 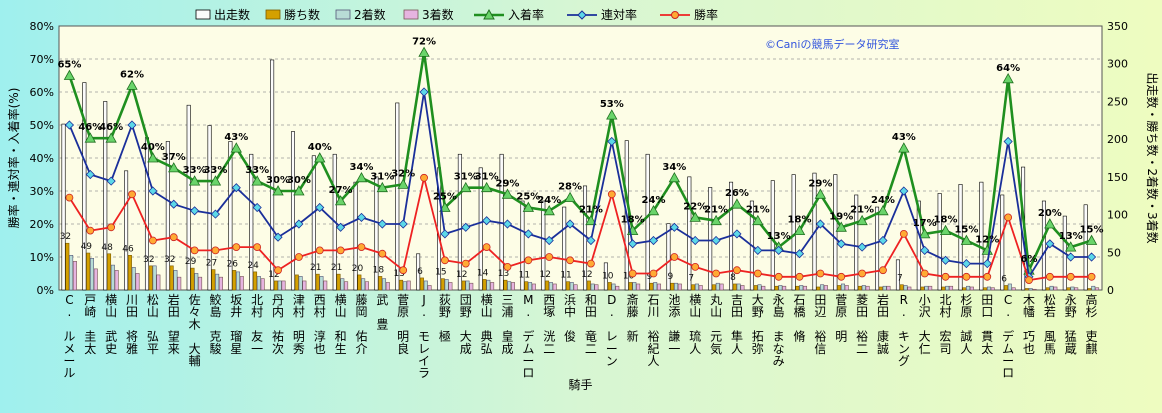 I want to click on line-data-label: 33%, so click(x=215, y=170).